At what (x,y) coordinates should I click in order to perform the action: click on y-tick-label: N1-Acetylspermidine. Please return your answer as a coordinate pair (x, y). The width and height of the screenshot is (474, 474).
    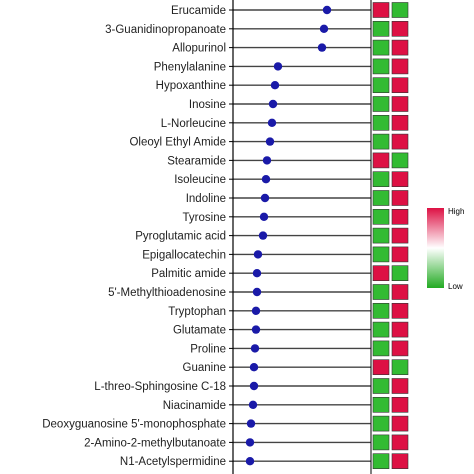
    Looking at the image, I should click on (173, 462).